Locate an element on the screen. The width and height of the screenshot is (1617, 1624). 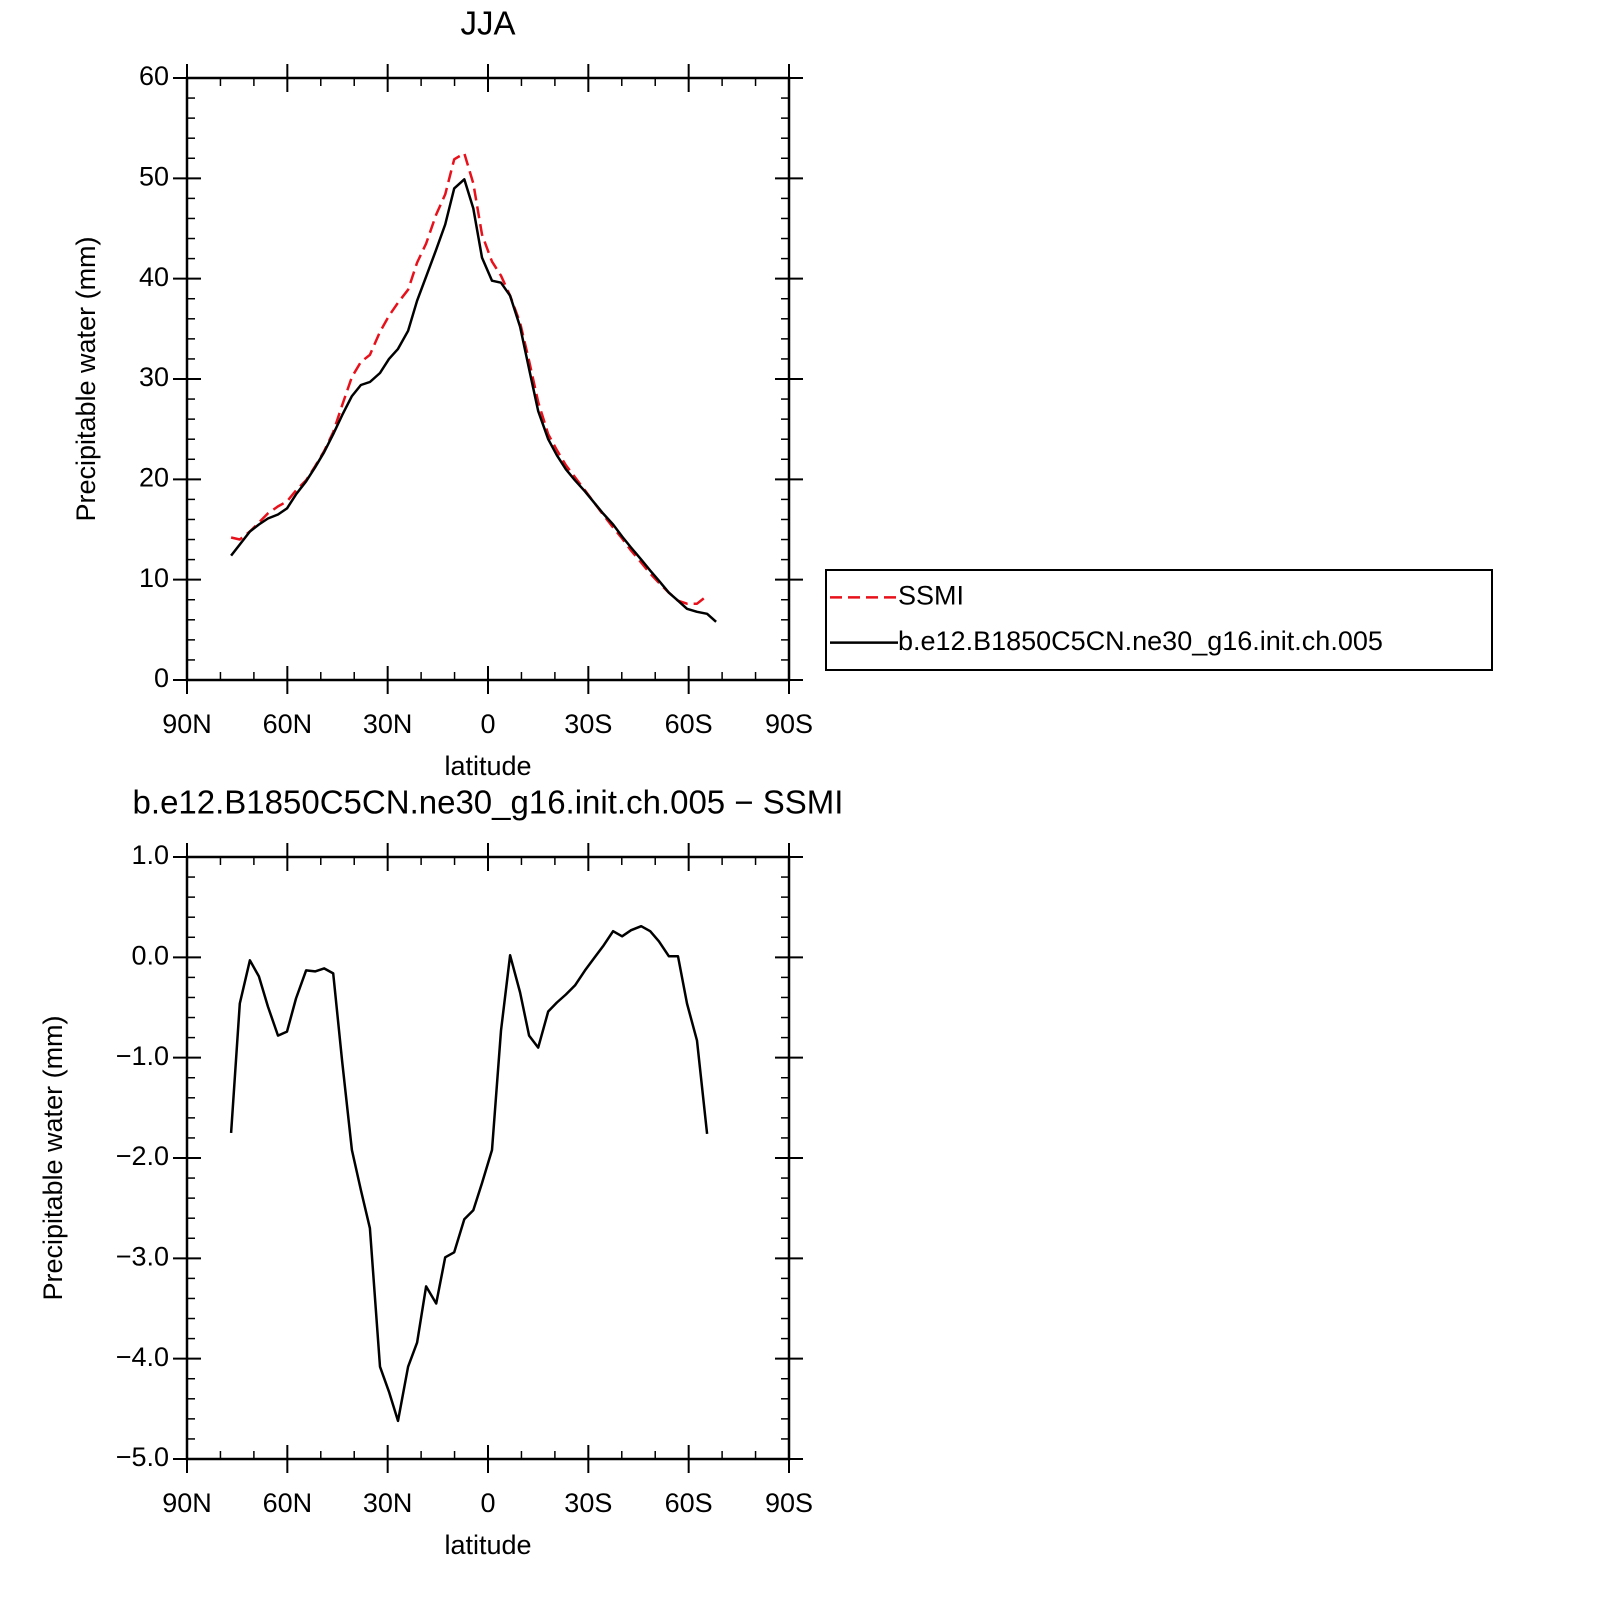
y-tick-label: −4.0 is located at coordinates (142, 1357).